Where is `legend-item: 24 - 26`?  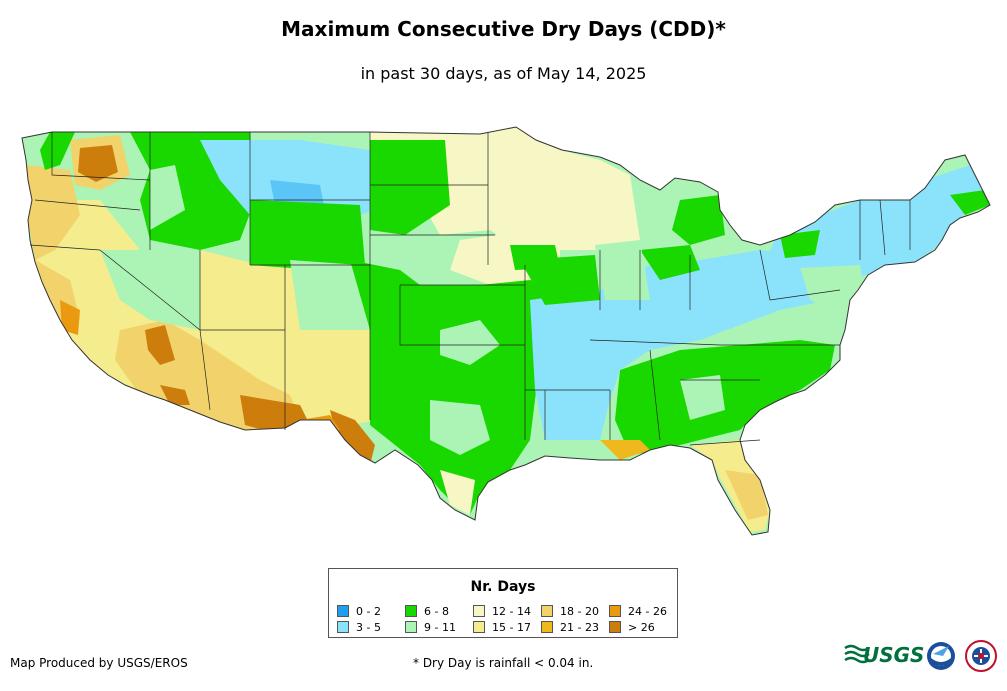
legend-item: 24 - 26 is located at coordinates (643, 611).